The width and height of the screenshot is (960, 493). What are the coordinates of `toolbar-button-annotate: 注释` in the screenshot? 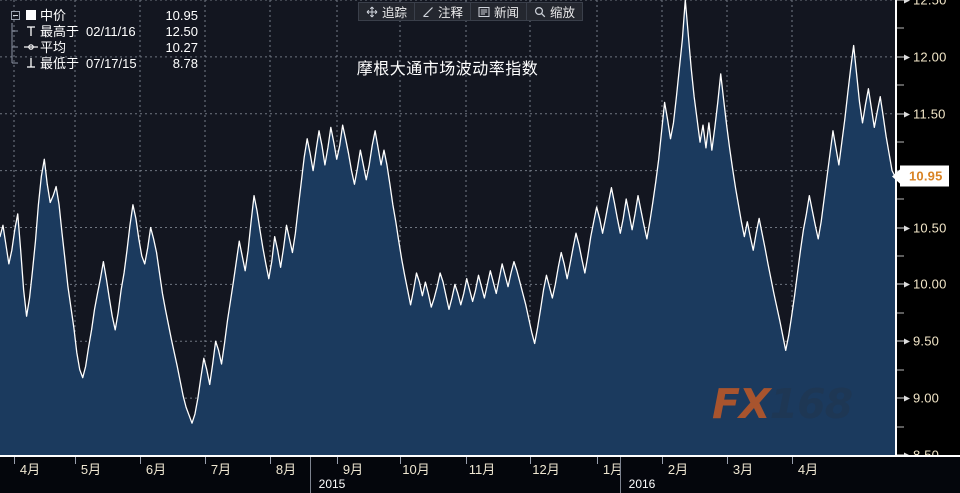 It's located at (442, 11).